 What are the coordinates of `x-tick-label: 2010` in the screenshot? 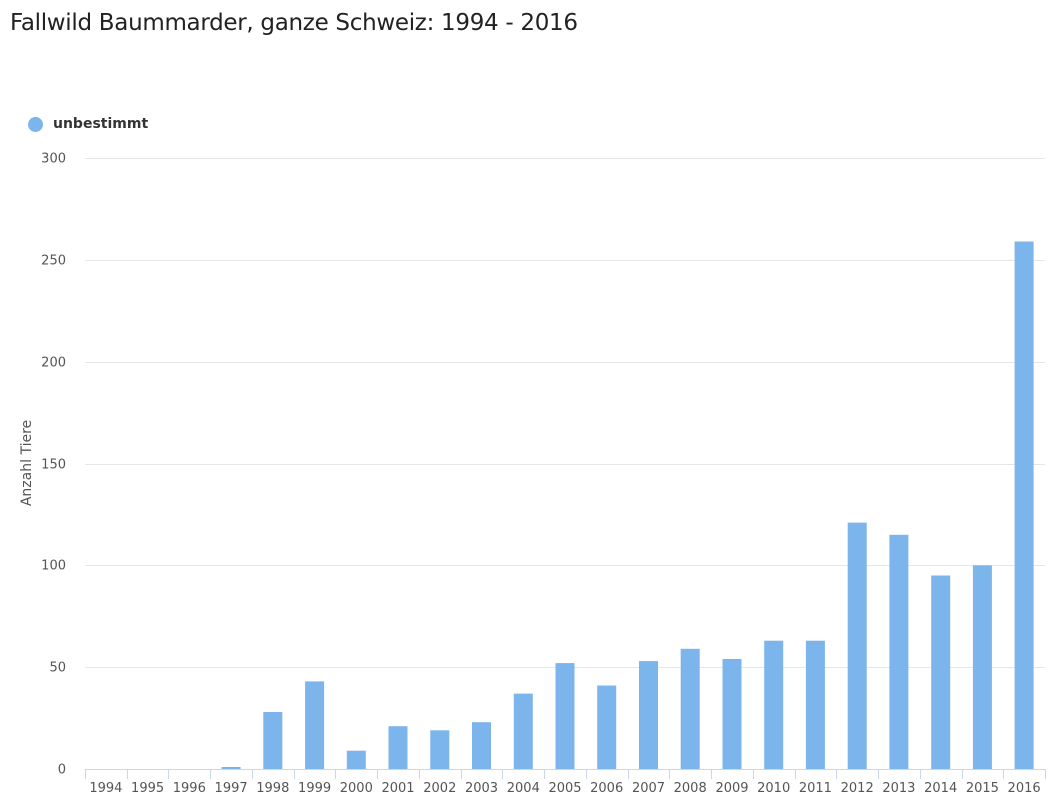 It's located at (773, 788).